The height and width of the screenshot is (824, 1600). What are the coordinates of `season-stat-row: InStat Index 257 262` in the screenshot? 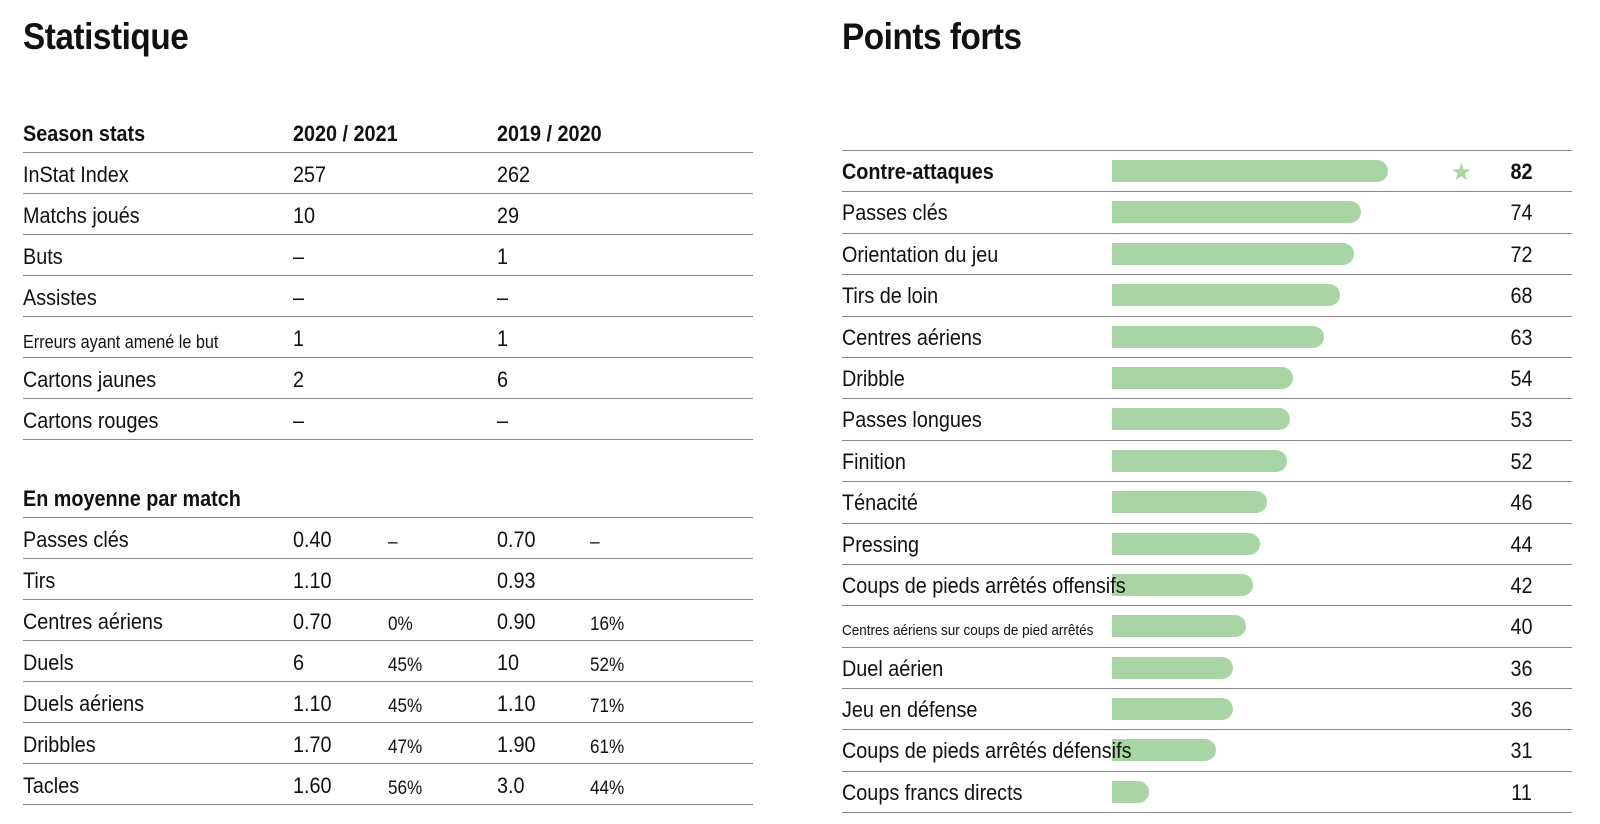 It's located at (388, 173).